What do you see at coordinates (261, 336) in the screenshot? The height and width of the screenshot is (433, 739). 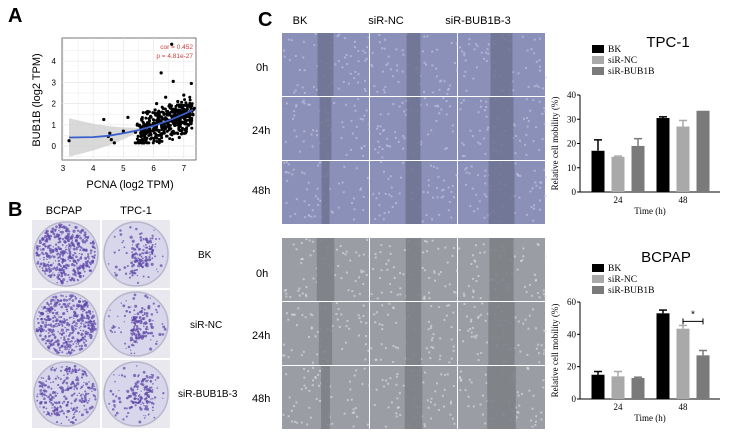 I see `wound-row-24h-bcpap: 24h` at bounding box center [261, 336].